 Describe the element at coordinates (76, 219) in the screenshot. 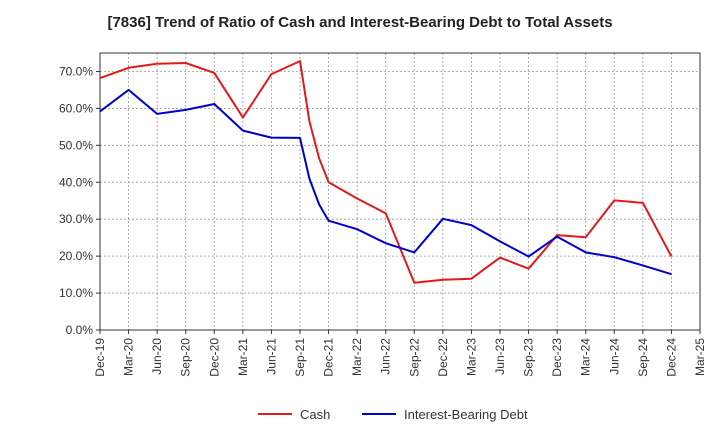

I see `y-tick-label: 30.0%` at that location.